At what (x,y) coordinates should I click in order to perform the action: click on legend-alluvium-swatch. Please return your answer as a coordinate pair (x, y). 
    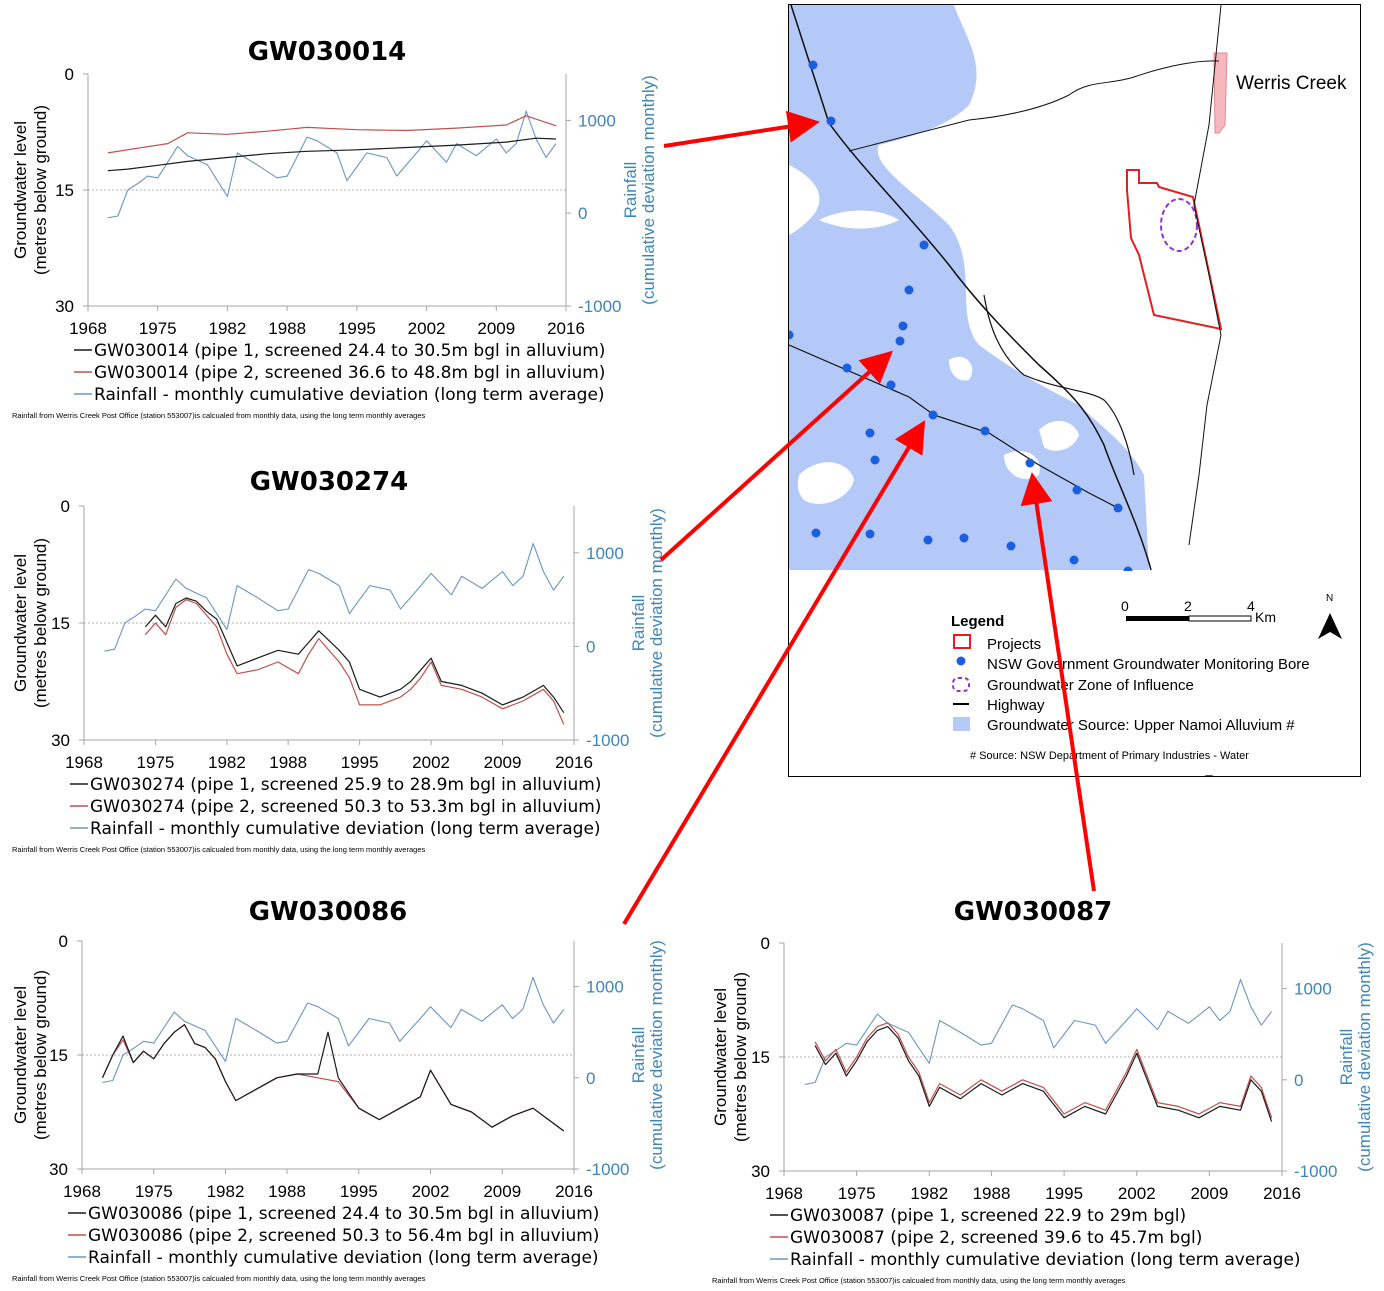
    Looking at the image, I should click on (961, 724).